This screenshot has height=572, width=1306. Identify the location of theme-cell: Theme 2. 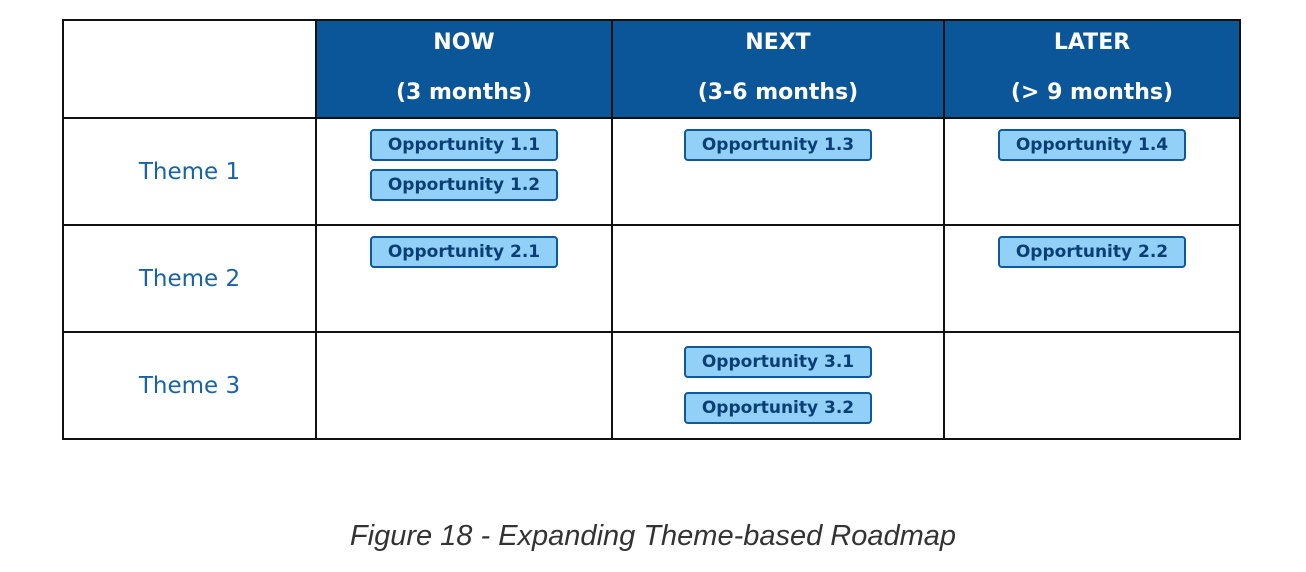
(189, 278).